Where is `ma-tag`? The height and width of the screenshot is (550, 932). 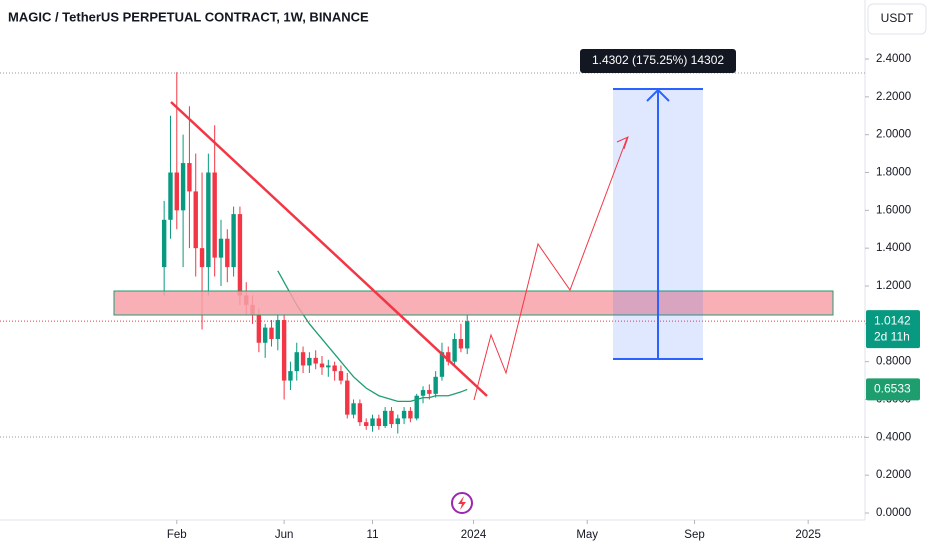 ma-tag is located at coordinates (893, 389).